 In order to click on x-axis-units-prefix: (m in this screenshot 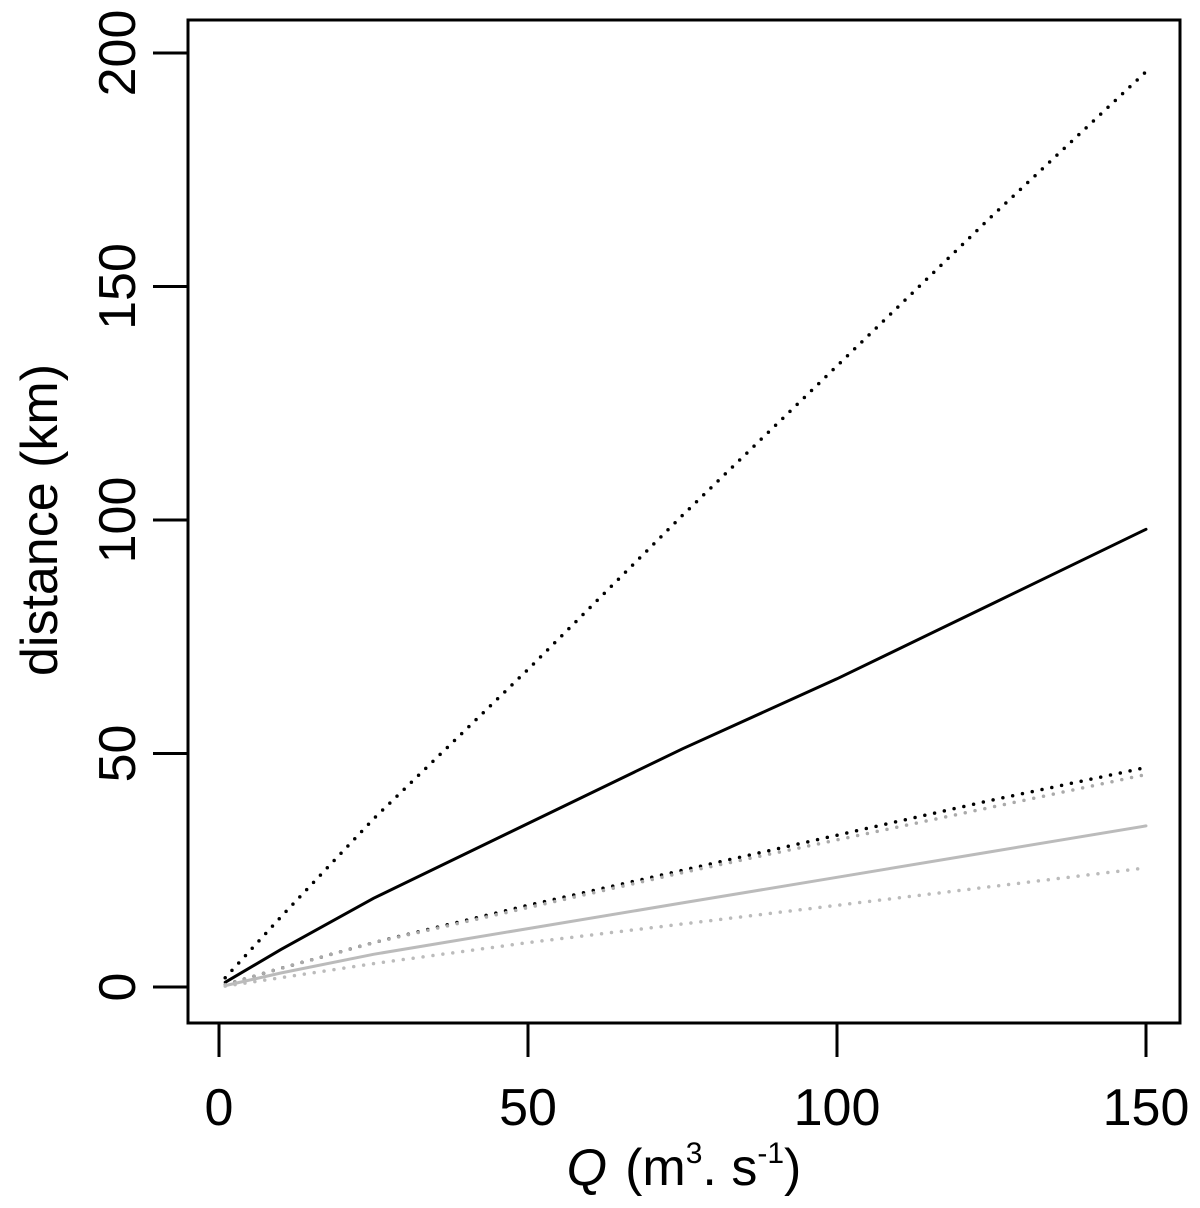, I will do `click(655, 1168)`.